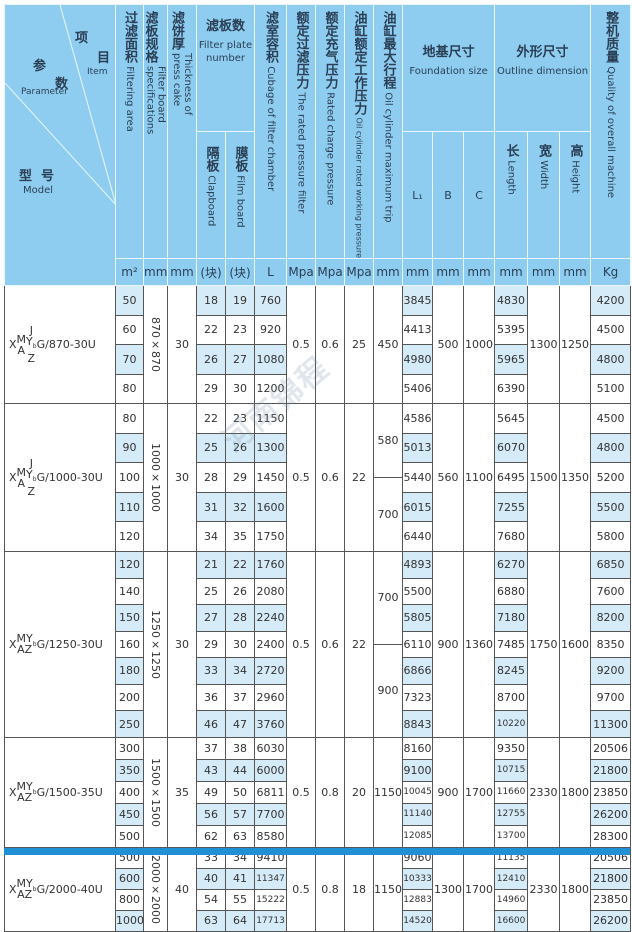  What do you see at coordinates (155, 644) in the screenshot?
I see `spec-cell: 1250×1250` at bounding box center [155, 644].